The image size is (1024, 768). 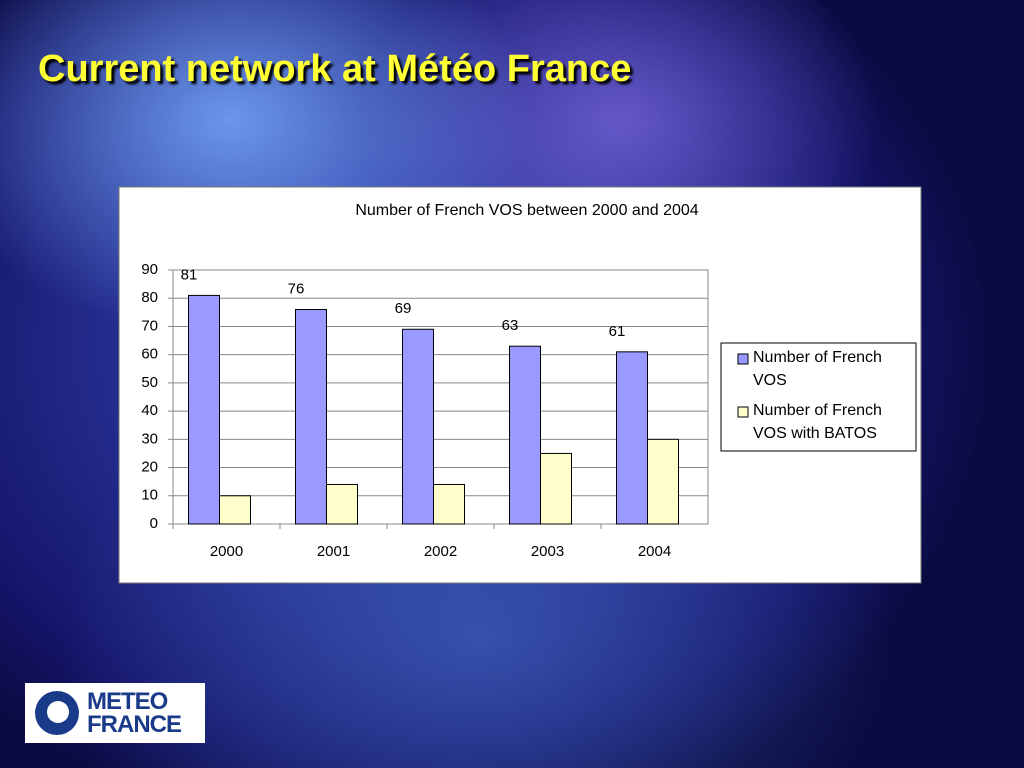 What do you see at coordinates (547, 551) in the screenshot?
I see `x-tick-label: 2003` at bounding box center [547, 551].